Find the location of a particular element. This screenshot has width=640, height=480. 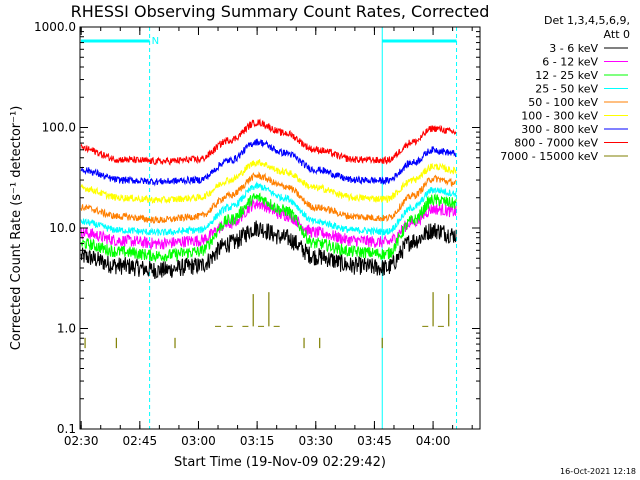

y-tick-label-4: 1000.0 is located at coordinates (55, 27).